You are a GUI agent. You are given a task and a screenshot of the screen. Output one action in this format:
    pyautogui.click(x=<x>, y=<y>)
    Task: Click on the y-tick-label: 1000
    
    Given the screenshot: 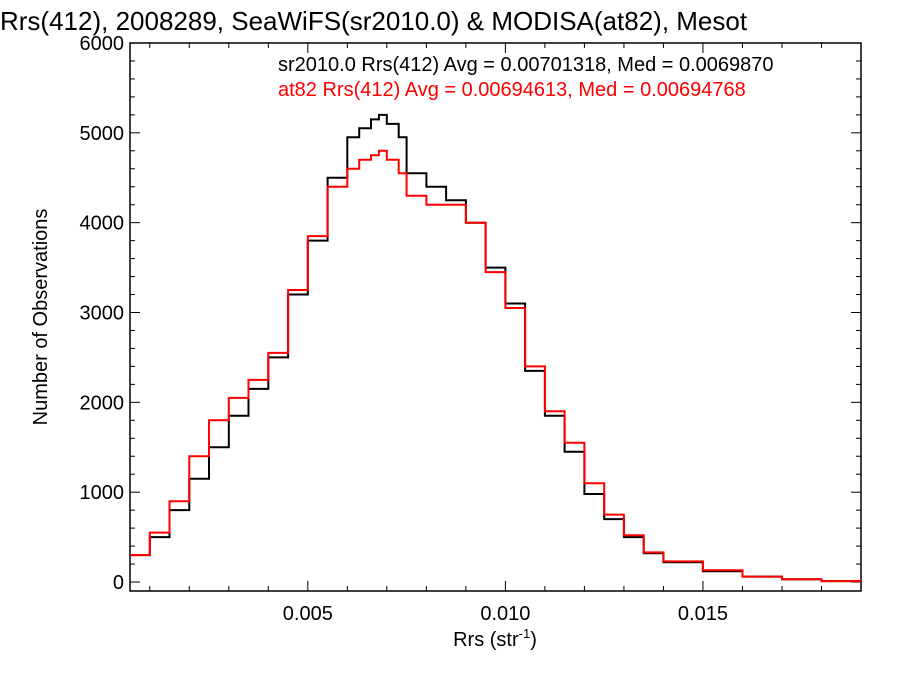 What is the action you would take?
    pyautogui.click(x=102, y=493)
    